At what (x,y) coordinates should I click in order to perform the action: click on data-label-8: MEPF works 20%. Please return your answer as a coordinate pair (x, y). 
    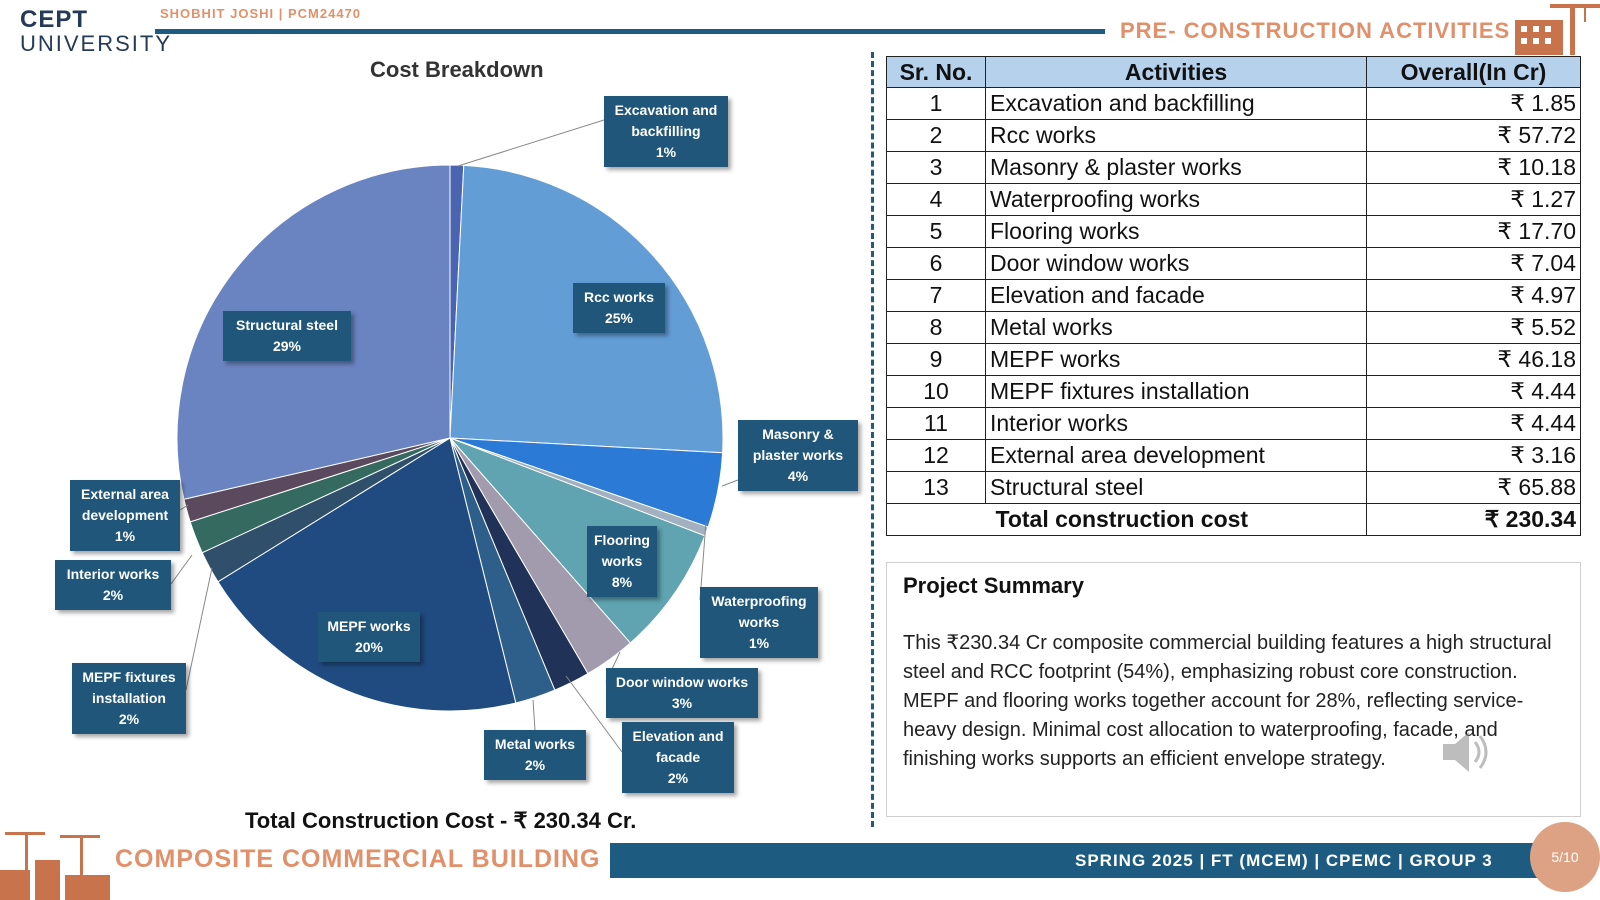
    Looking at the image, I should click on (369, 637).